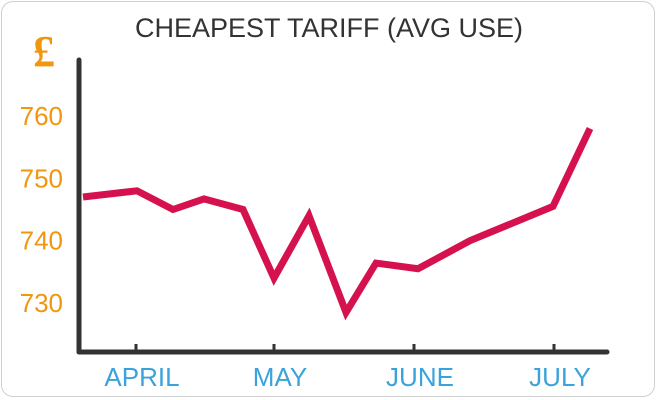 Image resolution: width=658 pixels, height=400 pixels. I want to click on x-tick-label: JUNE, so click(420, 377).